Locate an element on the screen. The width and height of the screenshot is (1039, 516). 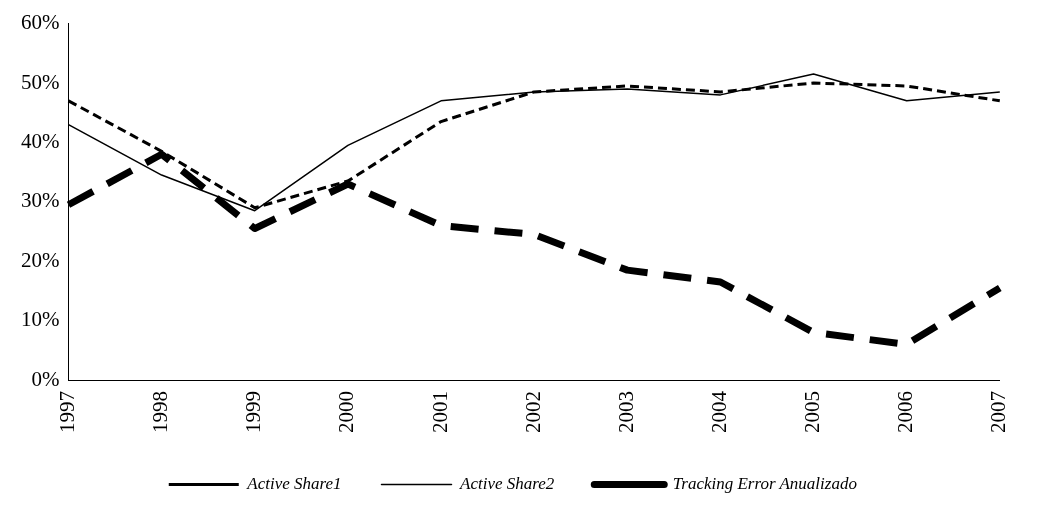
x-tick-label: 1998 is located at coordinates (160, 412).